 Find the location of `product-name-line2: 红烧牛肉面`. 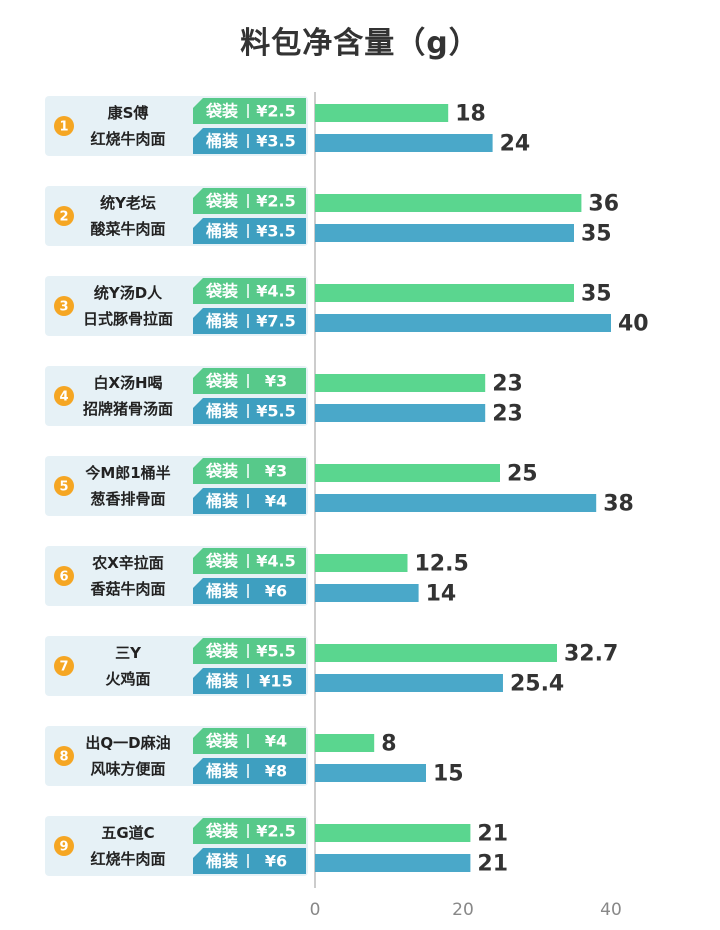

product-name-line2: 红烧牛肉面 is located at coordinates (127, 859).